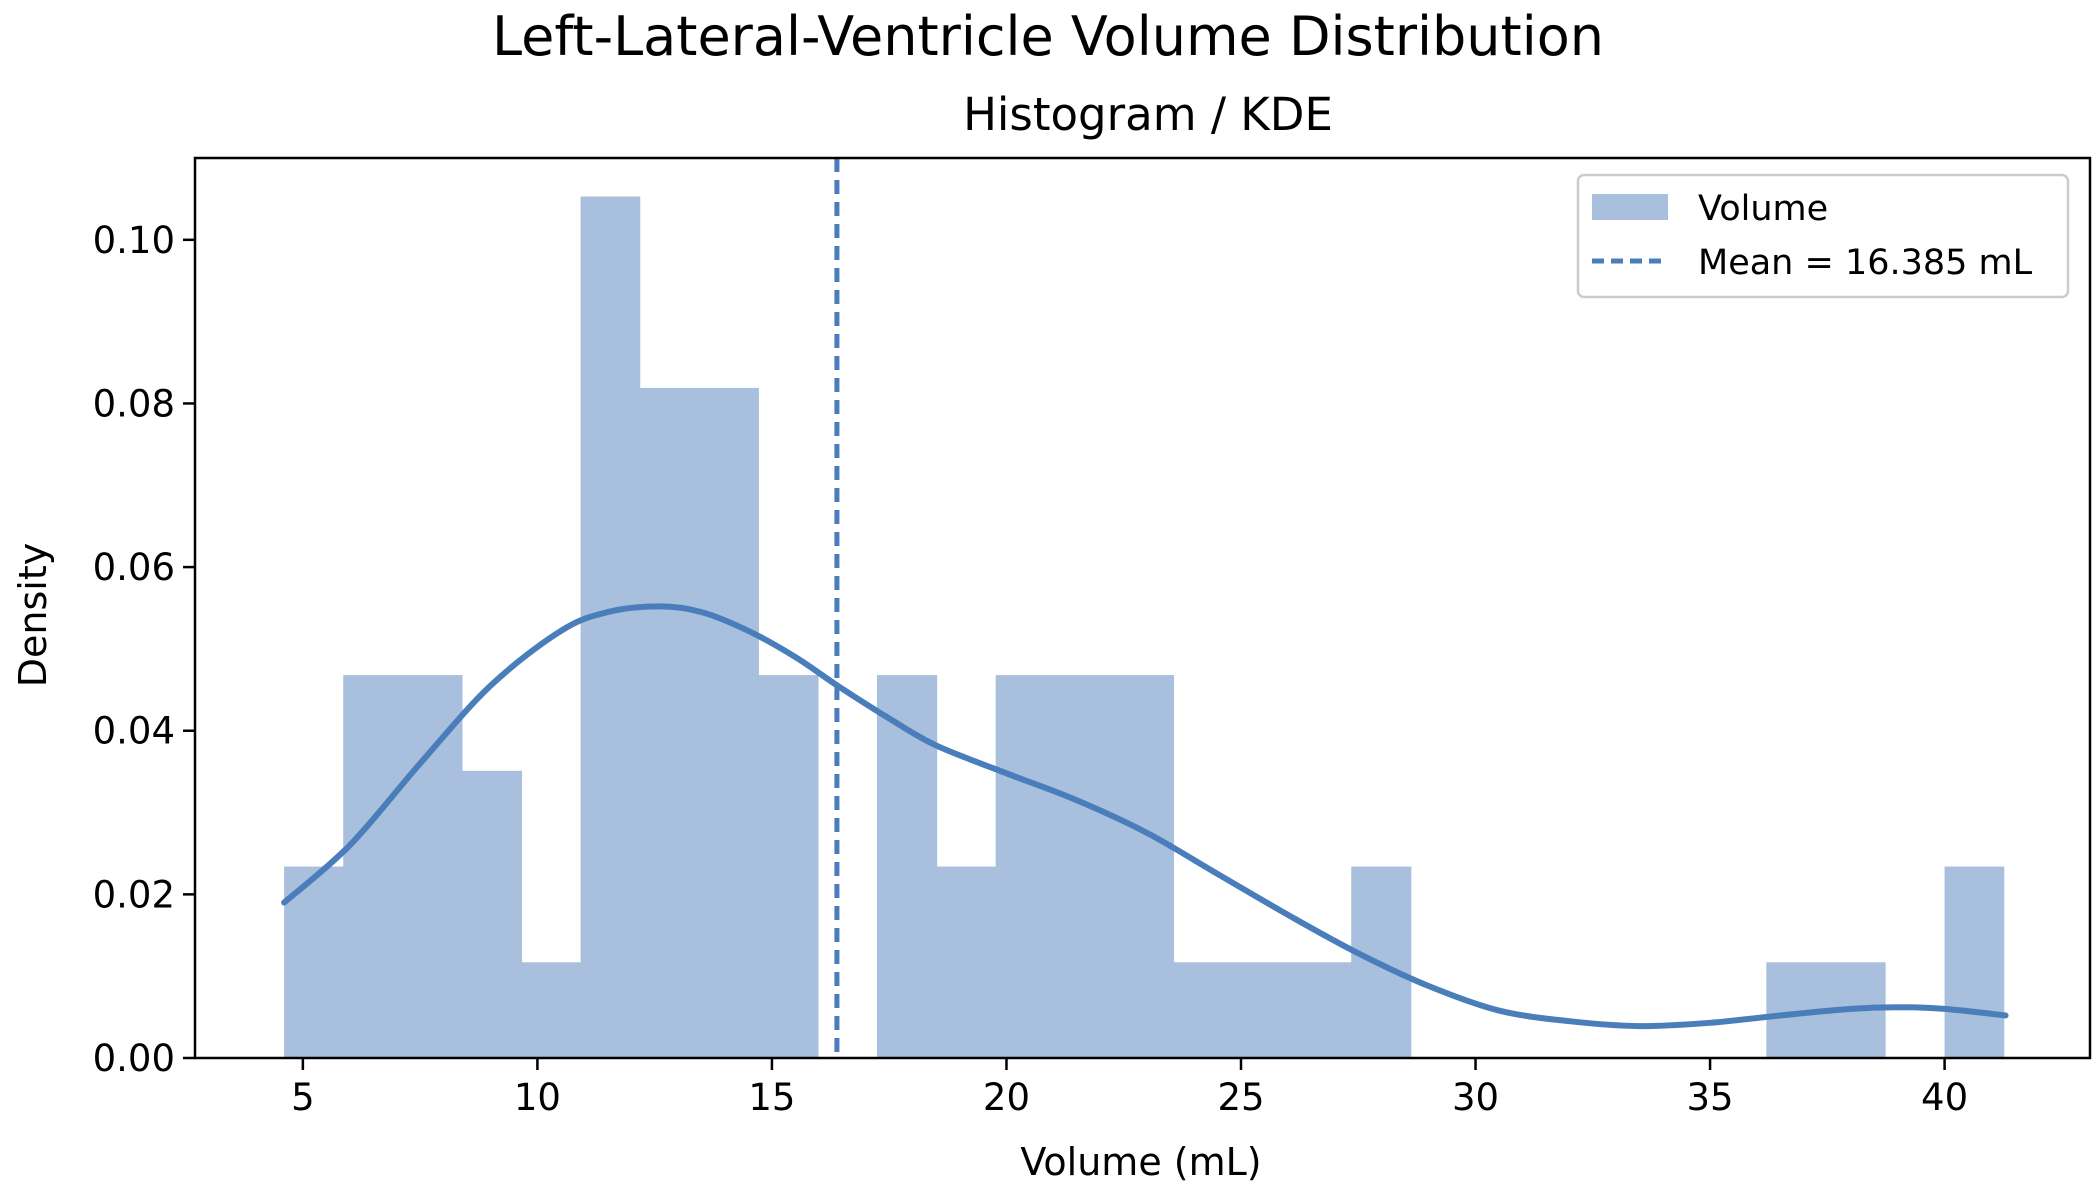  I want to click on y-tick-label: 0.08, so click(134, 403).